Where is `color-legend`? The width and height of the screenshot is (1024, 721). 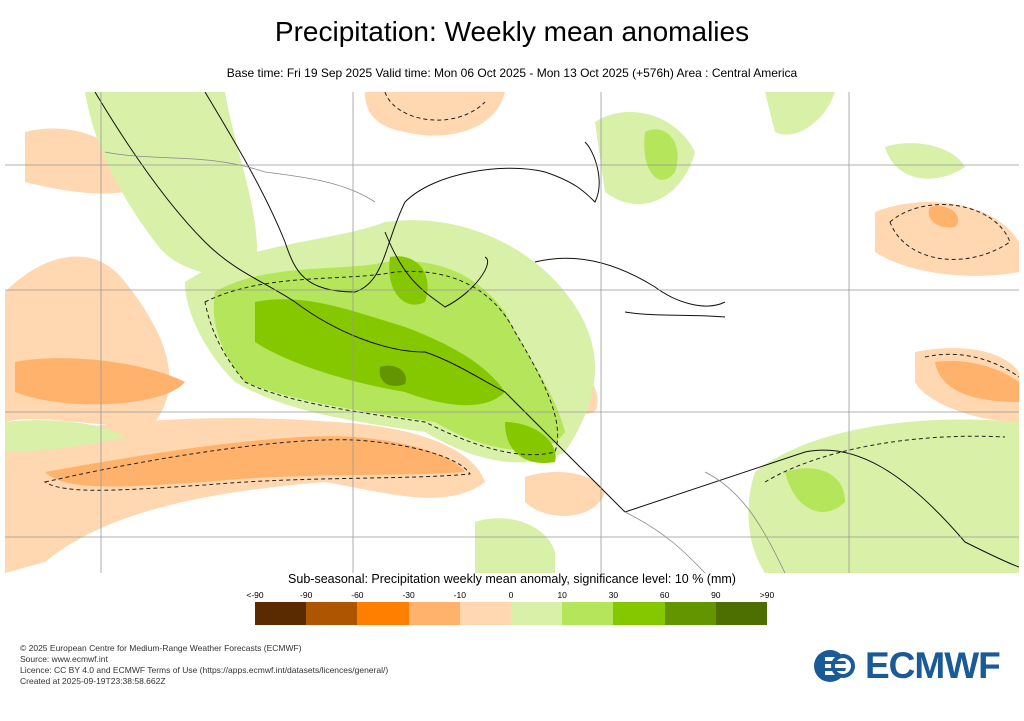
color-legend is located at coordinates (511, 613).